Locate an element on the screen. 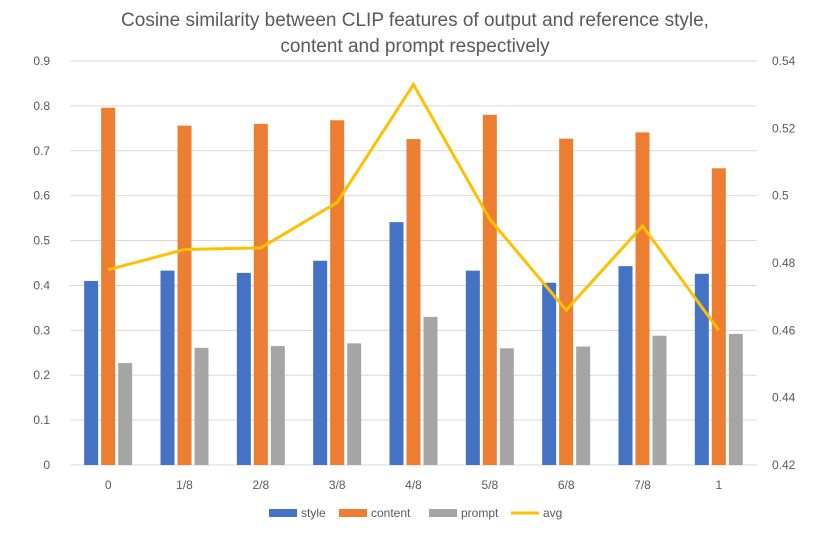 The height and width of the screenshot is (541, 830). left-axis-tick-label: 0.2 is located at coordinates (41, 375).